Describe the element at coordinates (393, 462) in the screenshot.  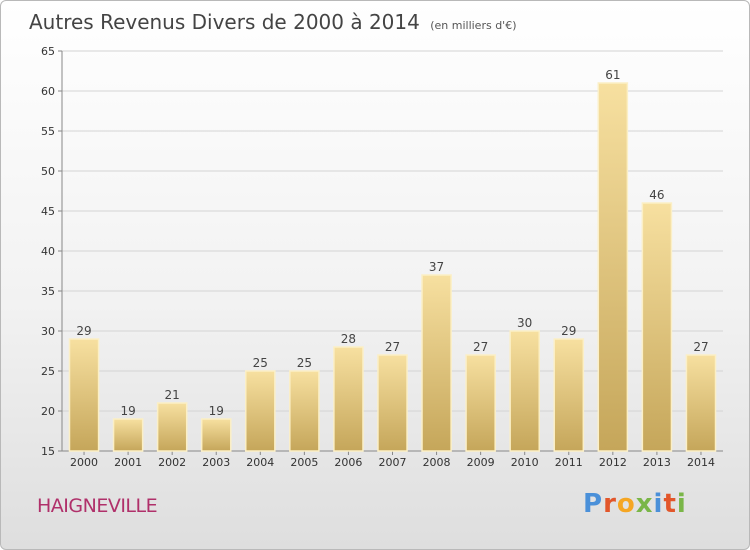
I see `x-tick-label: 2007` at that location.